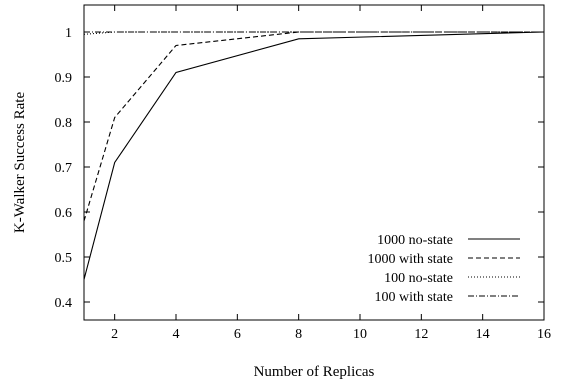 The width and height of the screenshot is (566, 385). What do you see at coordinates (176, 334) in the screenshot?
I see `x-tick-label: 4` at bounding box center [176, 334].